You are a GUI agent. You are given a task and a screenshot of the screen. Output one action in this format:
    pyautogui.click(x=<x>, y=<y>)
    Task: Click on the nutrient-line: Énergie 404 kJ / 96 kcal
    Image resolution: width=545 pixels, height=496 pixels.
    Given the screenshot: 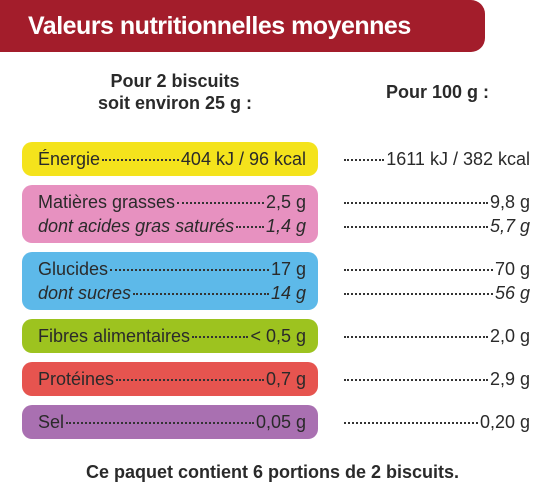 What is the action you would take?
    pyautogui.click(x=172, y=159)
    